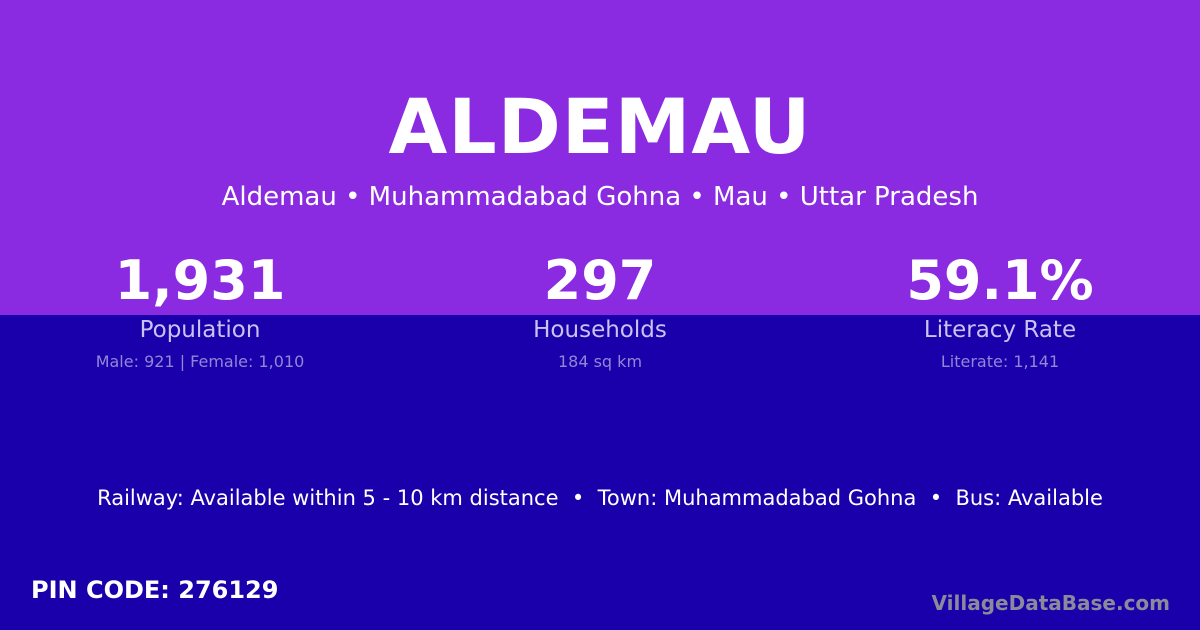  I want to click on stat-detail: 184 sq km, so click(600, 361).